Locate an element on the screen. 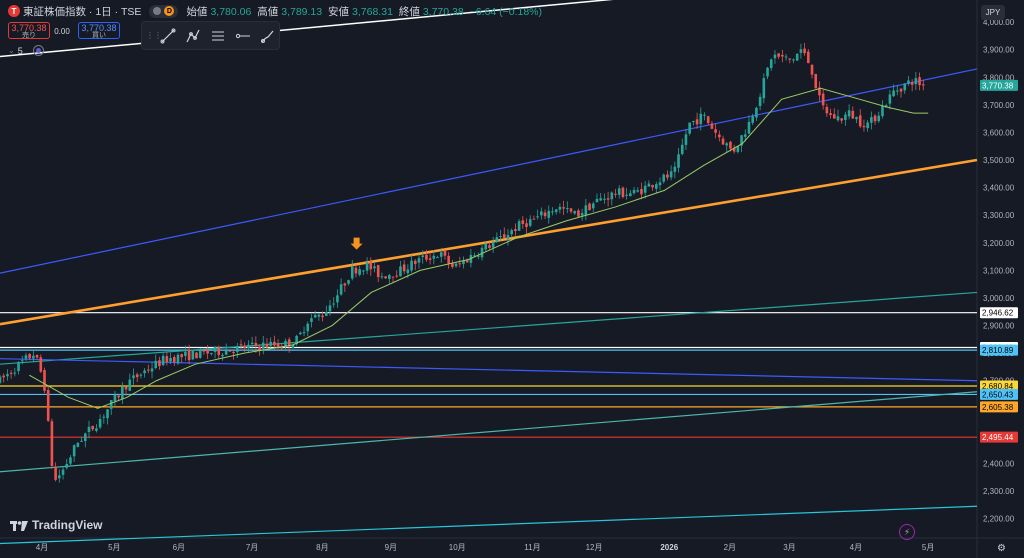 The image size is (1024, 558). trend-line is located at coordinates (489, 370).